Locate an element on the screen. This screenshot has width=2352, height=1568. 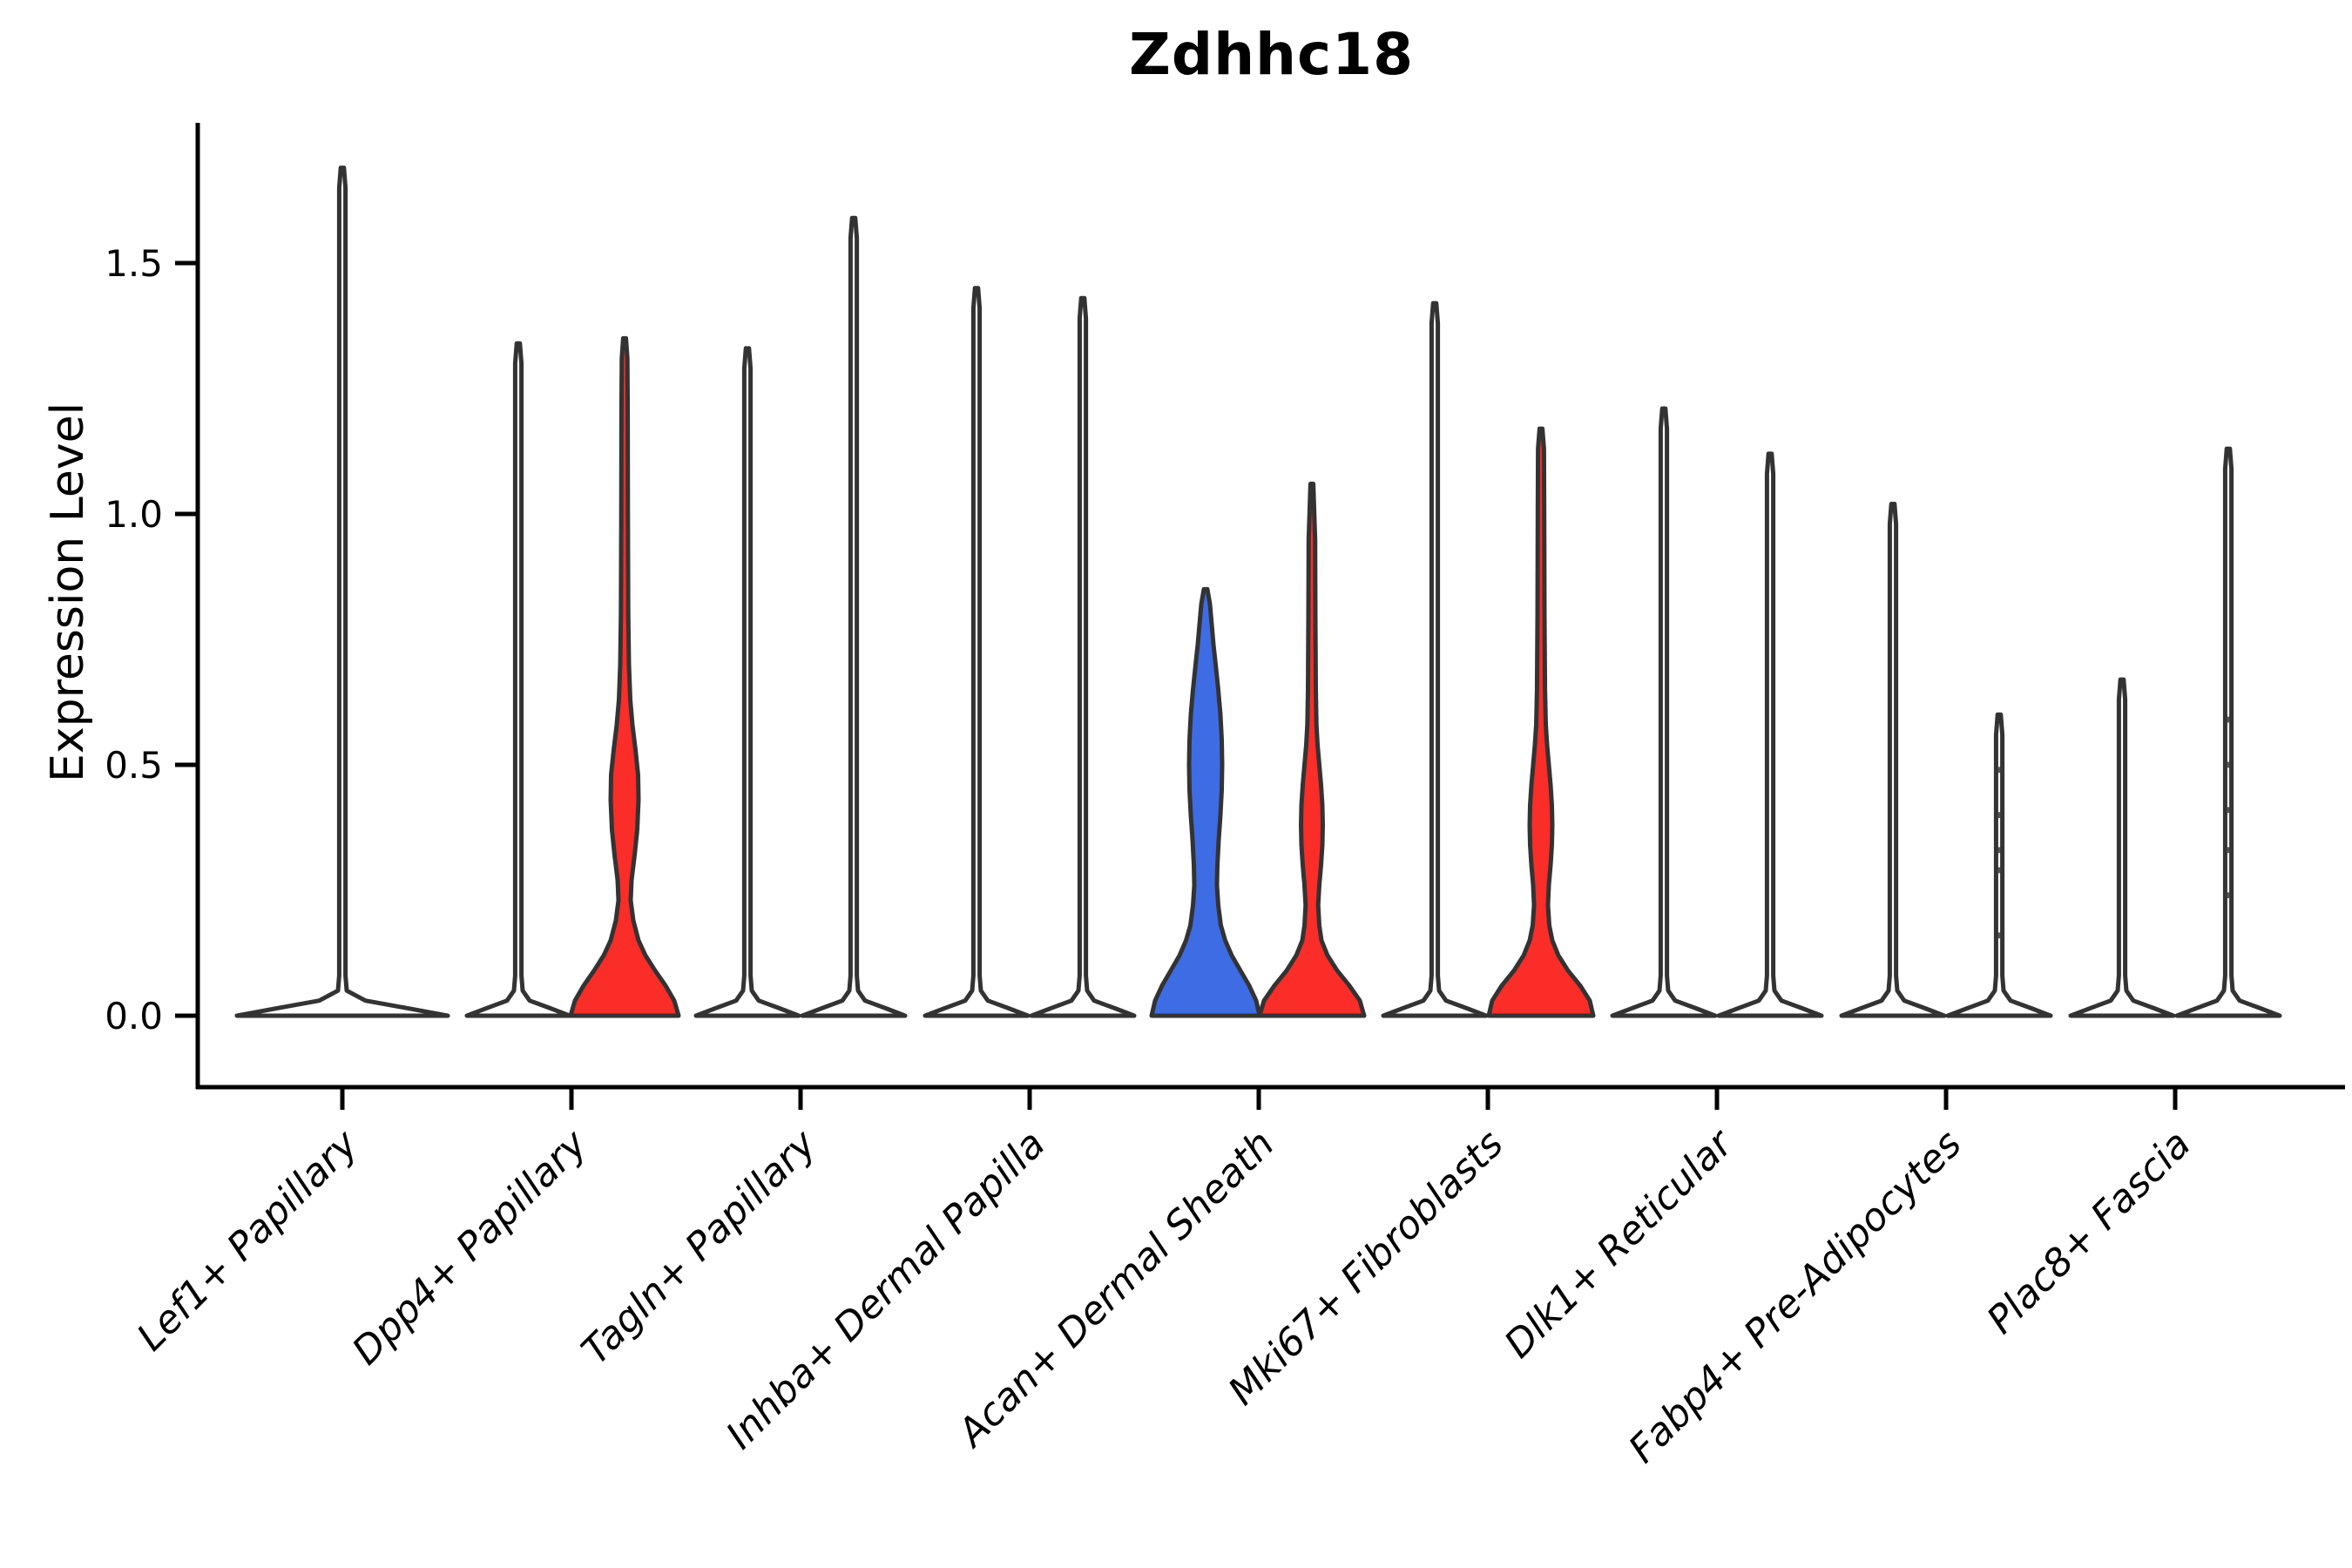
y-tick-label: 1.5 is located at coordinates (134, 263).